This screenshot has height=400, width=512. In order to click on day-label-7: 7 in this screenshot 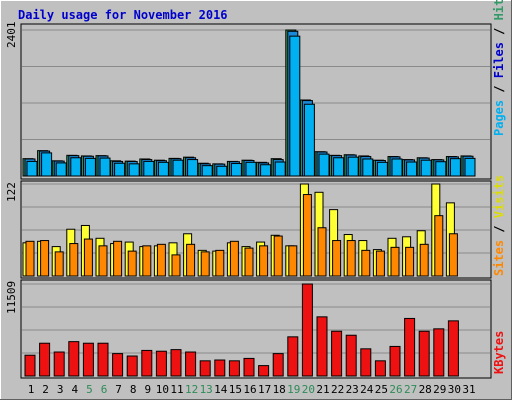, I will do `click(118, 389)`.